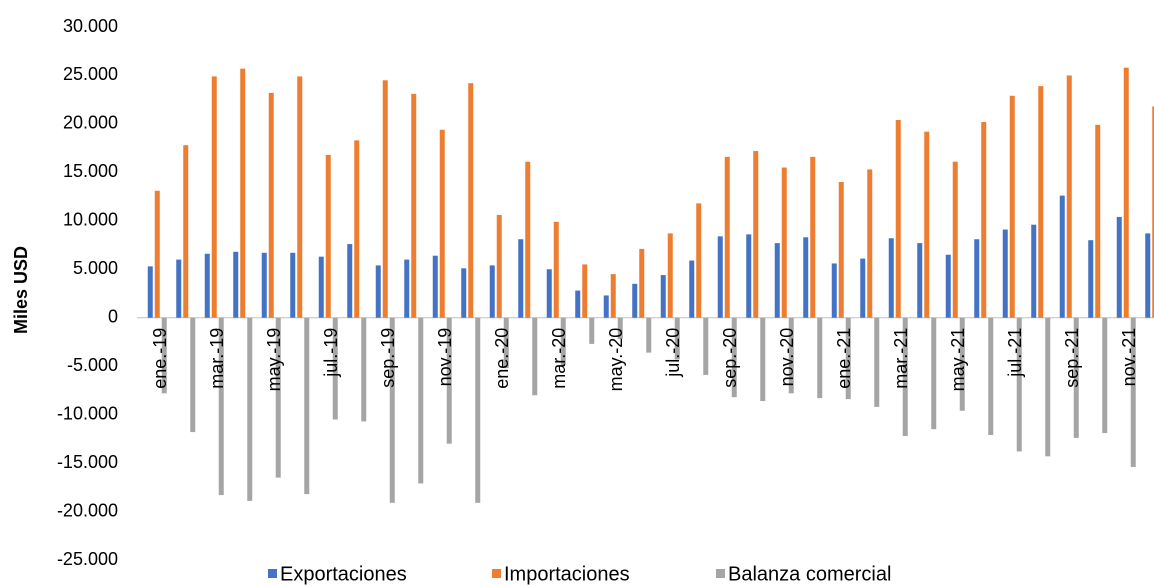 The height and width of the screenshot is (586, 1154). Describe the element at coordinates (90, 171) in the screenshot. I see `y-tick-label: 15.000` at that location.